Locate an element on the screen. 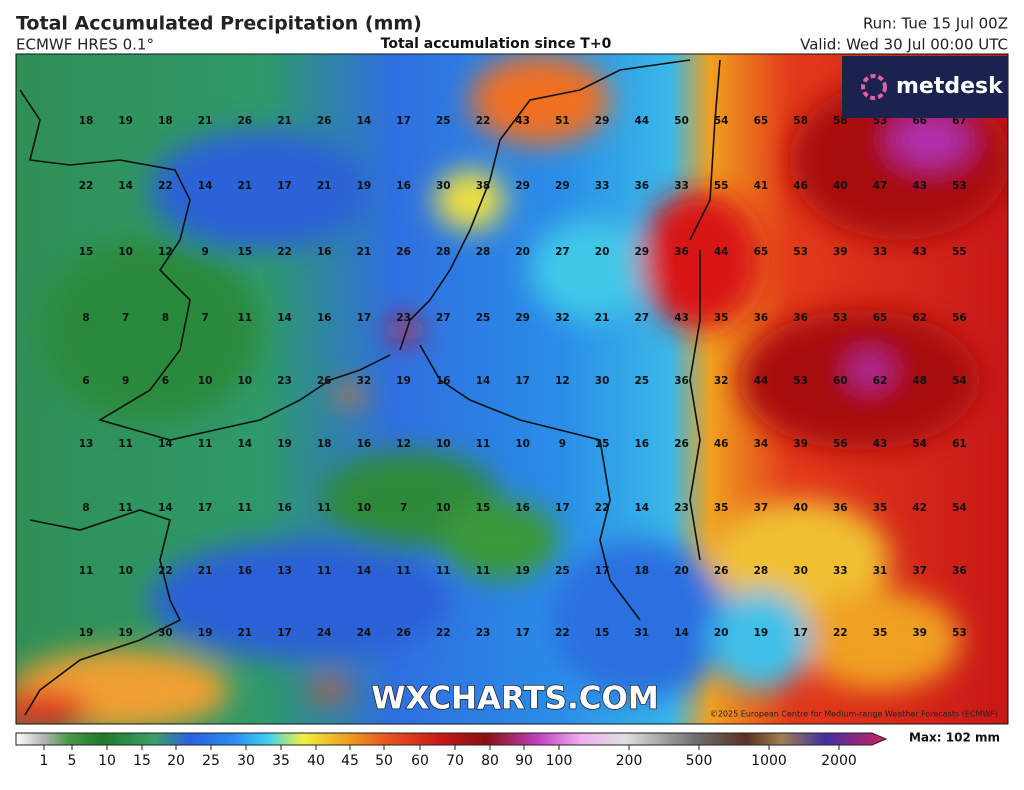 The image size is (1024, 790). legend-tick-label: 35 is located at coordinates (281, 761).